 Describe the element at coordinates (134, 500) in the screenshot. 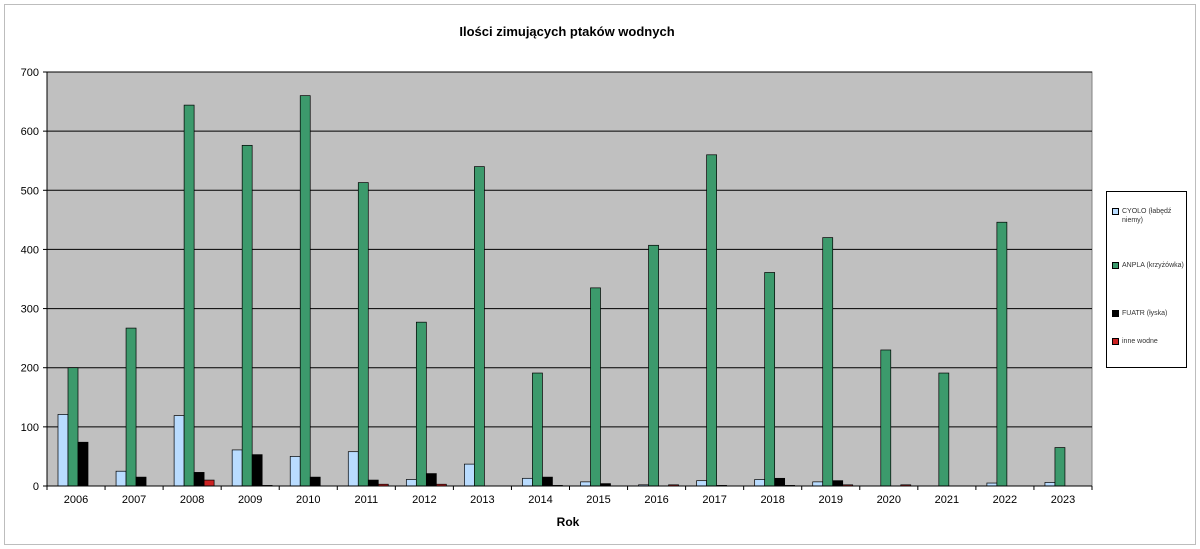

I see `x-tick-label: 2007` at that location.